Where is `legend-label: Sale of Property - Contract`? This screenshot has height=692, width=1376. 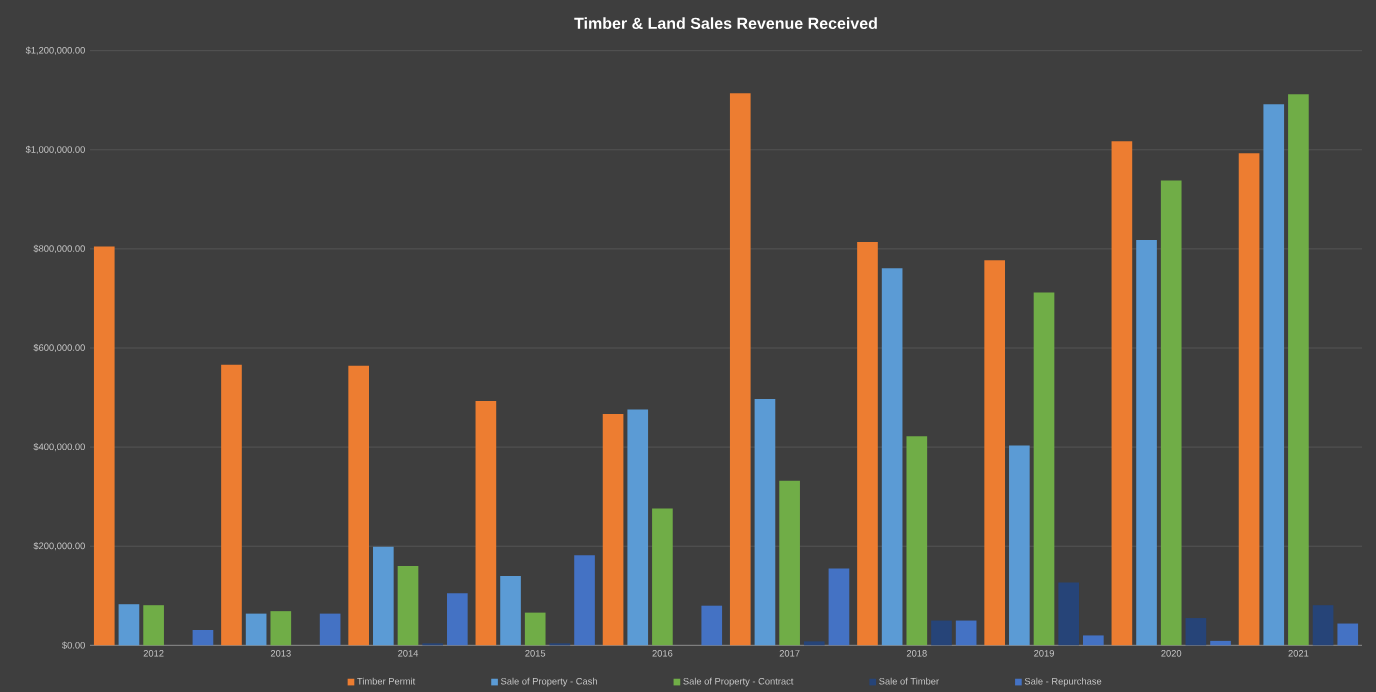 legend-label: Sale of Property - Contract is located at coordinates (738, 682).